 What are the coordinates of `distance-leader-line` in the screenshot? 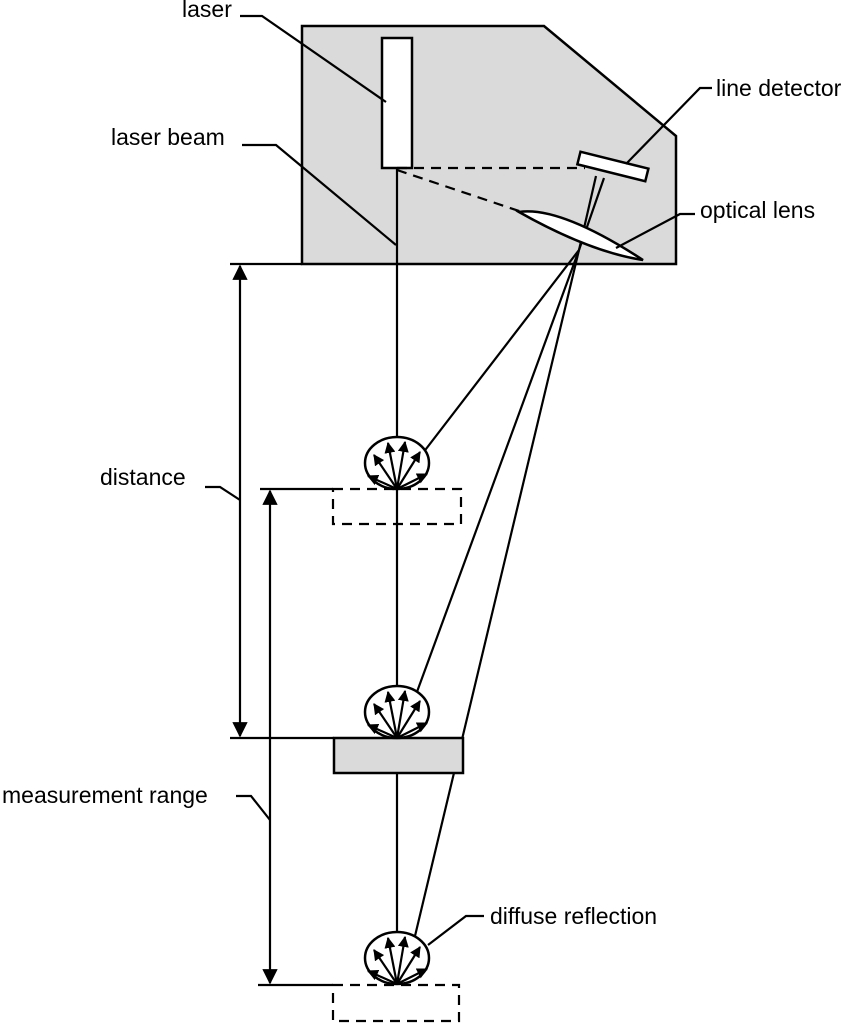 It's located at (223, 493).